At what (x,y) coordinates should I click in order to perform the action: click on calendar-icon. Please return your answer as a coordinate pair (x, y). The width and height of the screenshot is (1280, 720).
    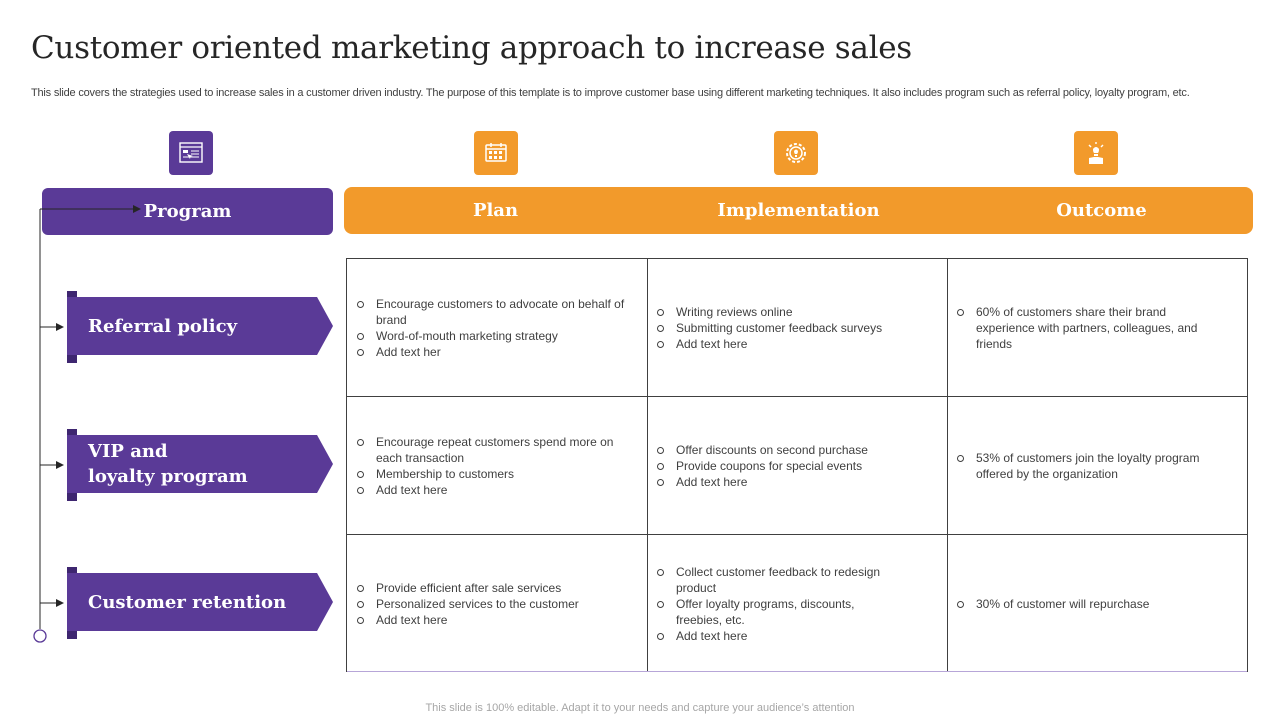
    Looking at the image, I should click on (496, 153).